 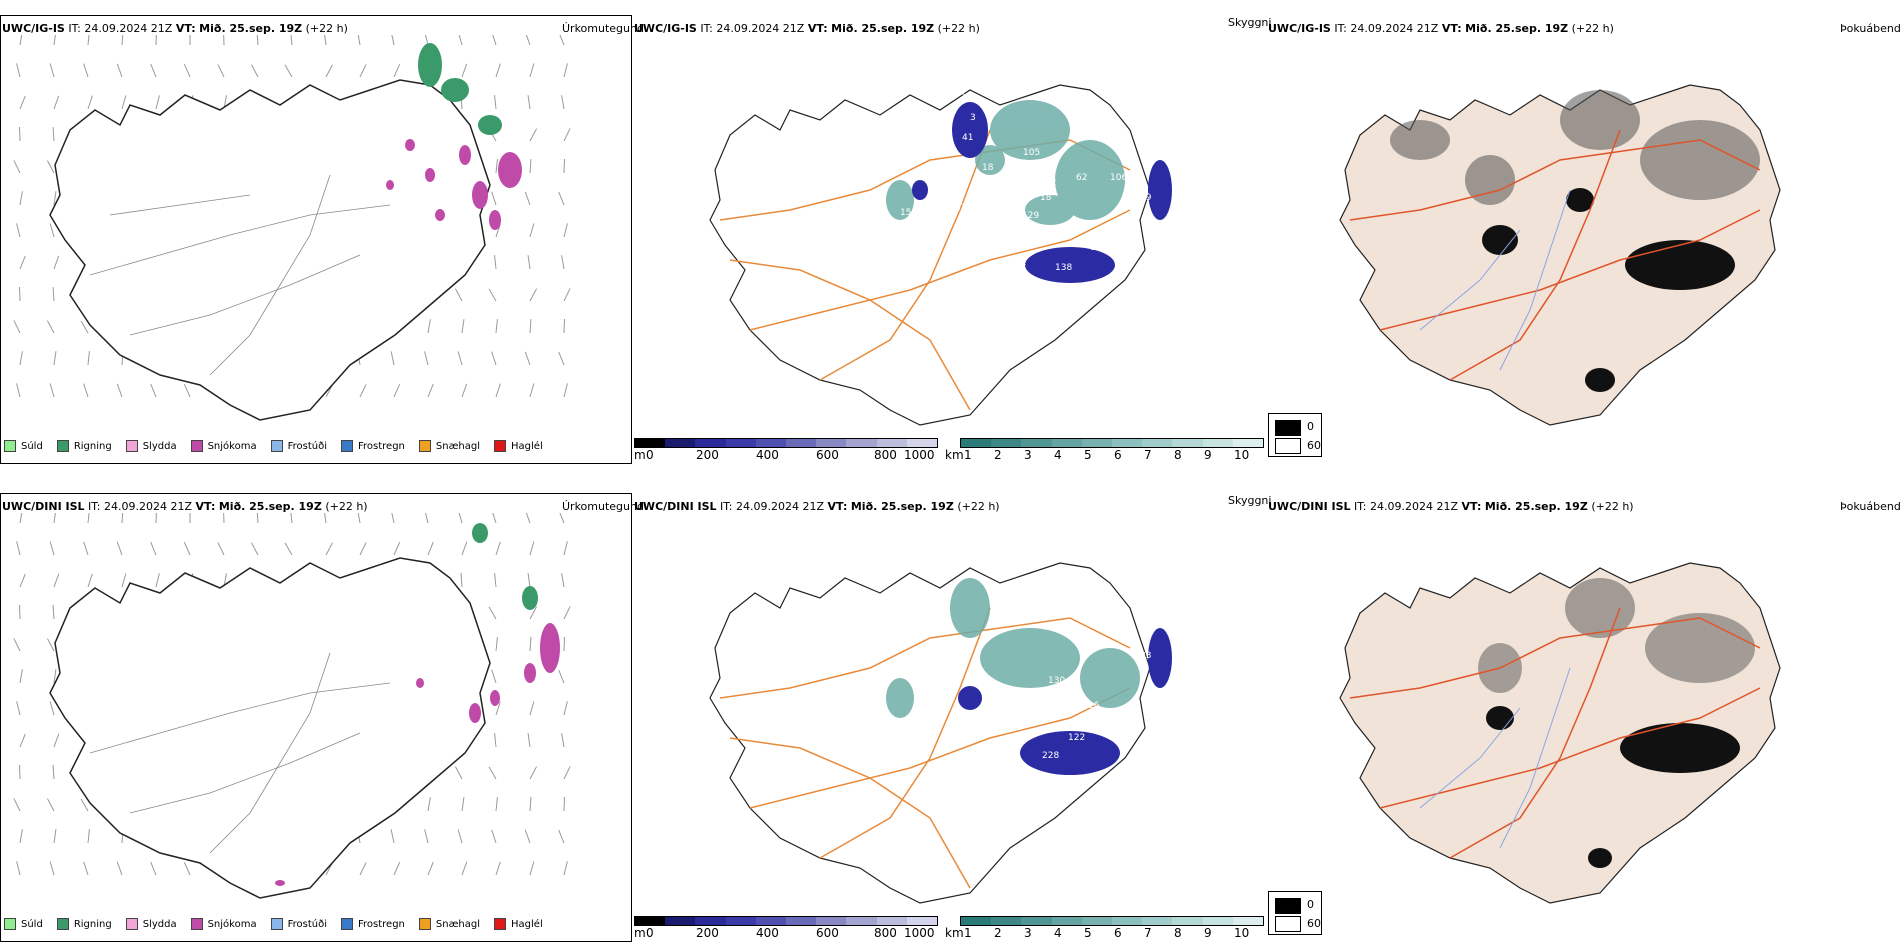 I want to click on scale-km-unit: km, so click(x=954, y=455).